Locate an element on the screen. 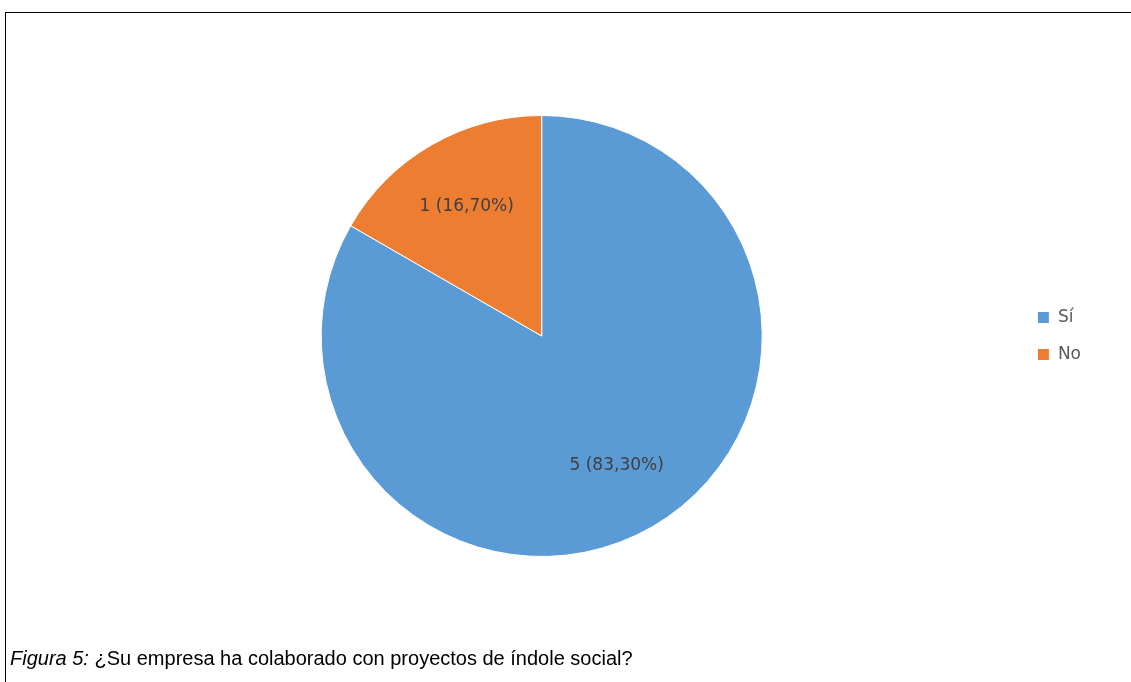 The height and width of the screenshot is (682, 1131). data-label: 5 (83,30%) is located at coordinates (616, 464).